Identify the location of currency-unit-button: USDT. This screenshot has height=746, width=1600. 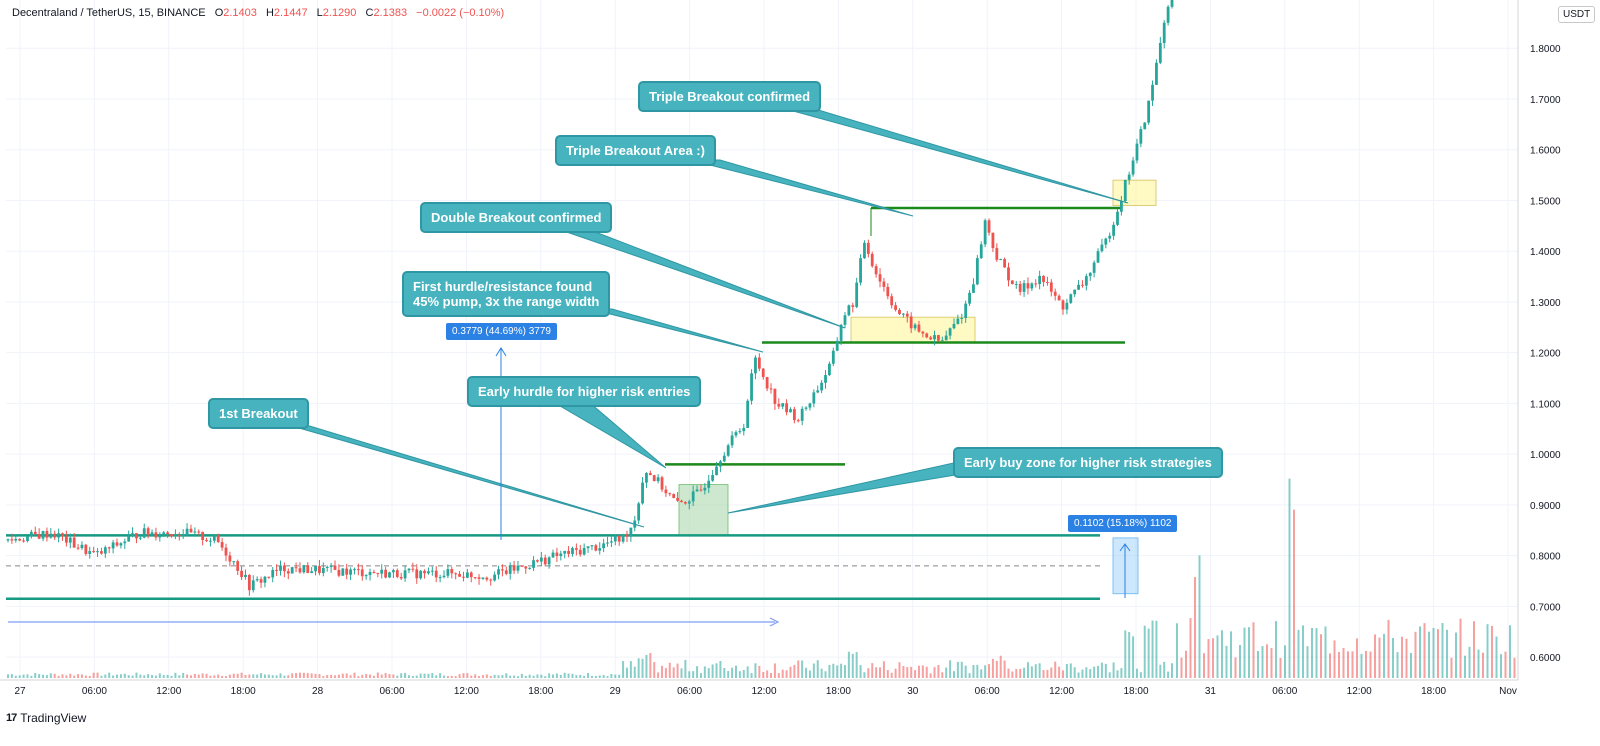
(1577, 14).